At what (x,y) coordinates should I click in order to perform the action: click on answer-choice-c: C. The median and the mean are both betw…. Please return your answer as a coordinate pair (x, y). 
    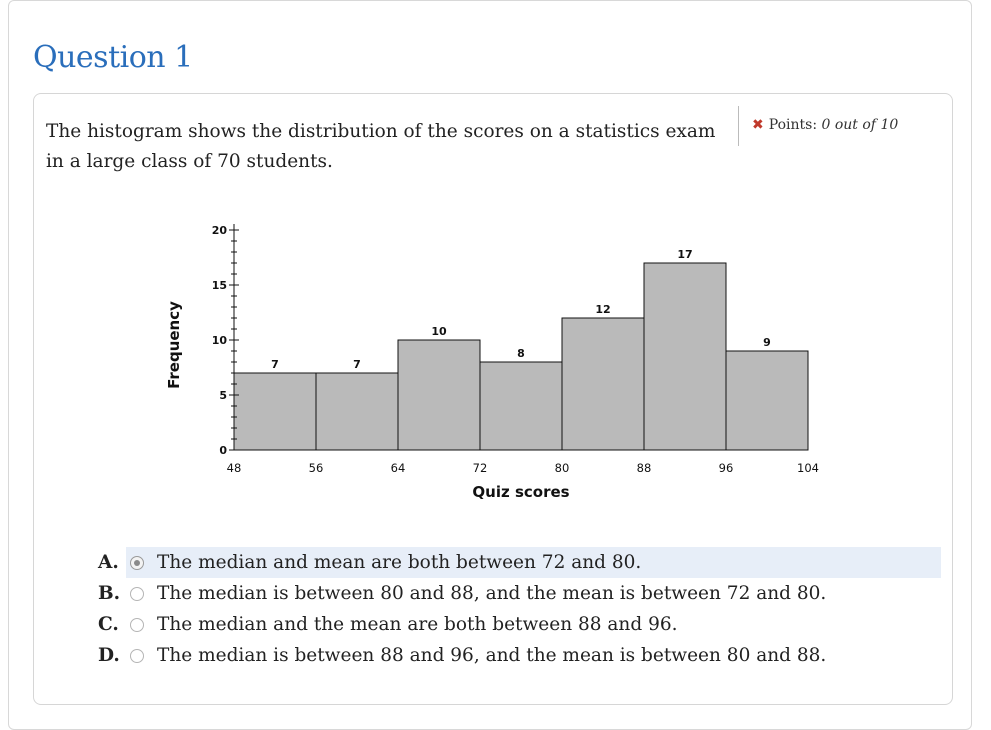
    Looking at the image, I should click on (519, 624).